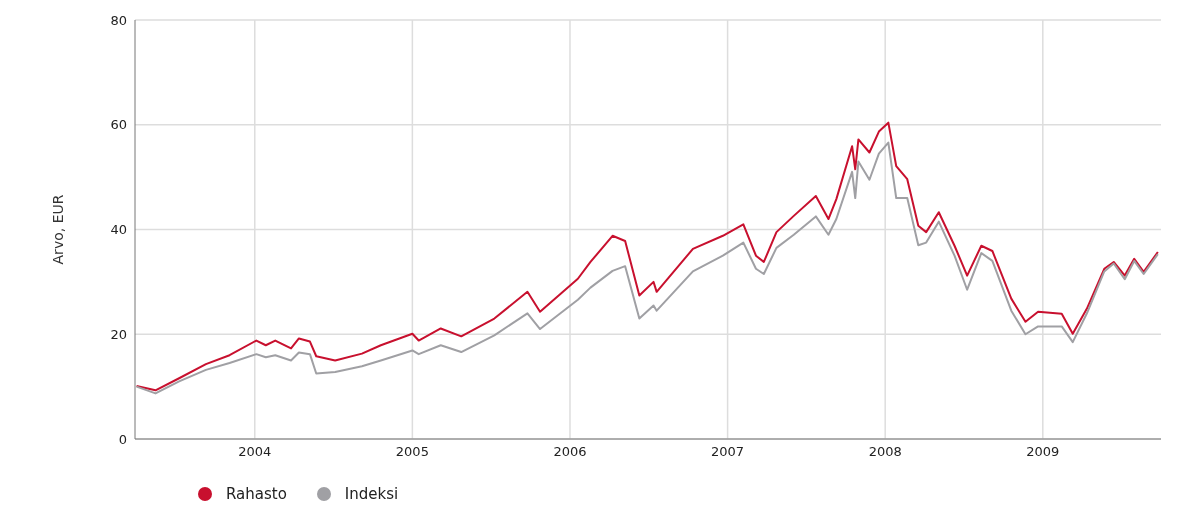 The height and width of the screenshot is (525, 1177). I want to click on x-tick-label: 2007, so click(728, 452).